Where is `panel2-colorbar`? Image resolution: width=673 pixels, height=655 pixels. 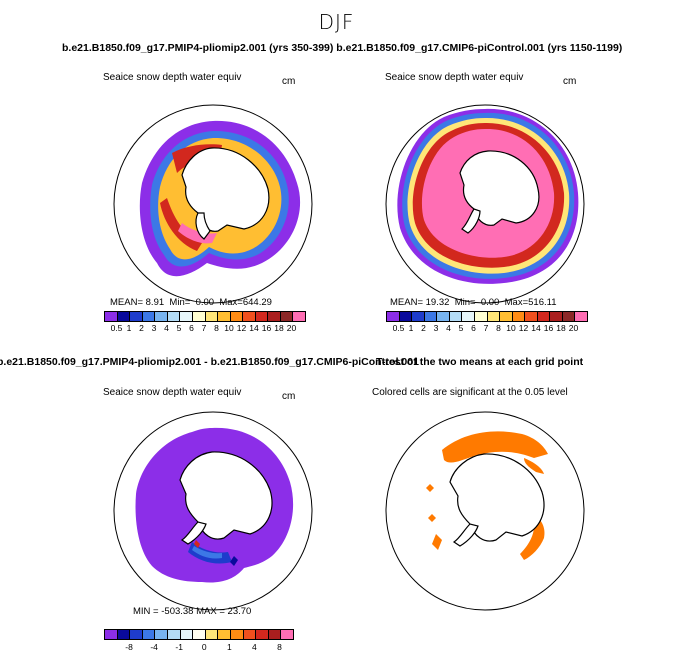
panel2-colorbar is located at coordinates (487, 316).